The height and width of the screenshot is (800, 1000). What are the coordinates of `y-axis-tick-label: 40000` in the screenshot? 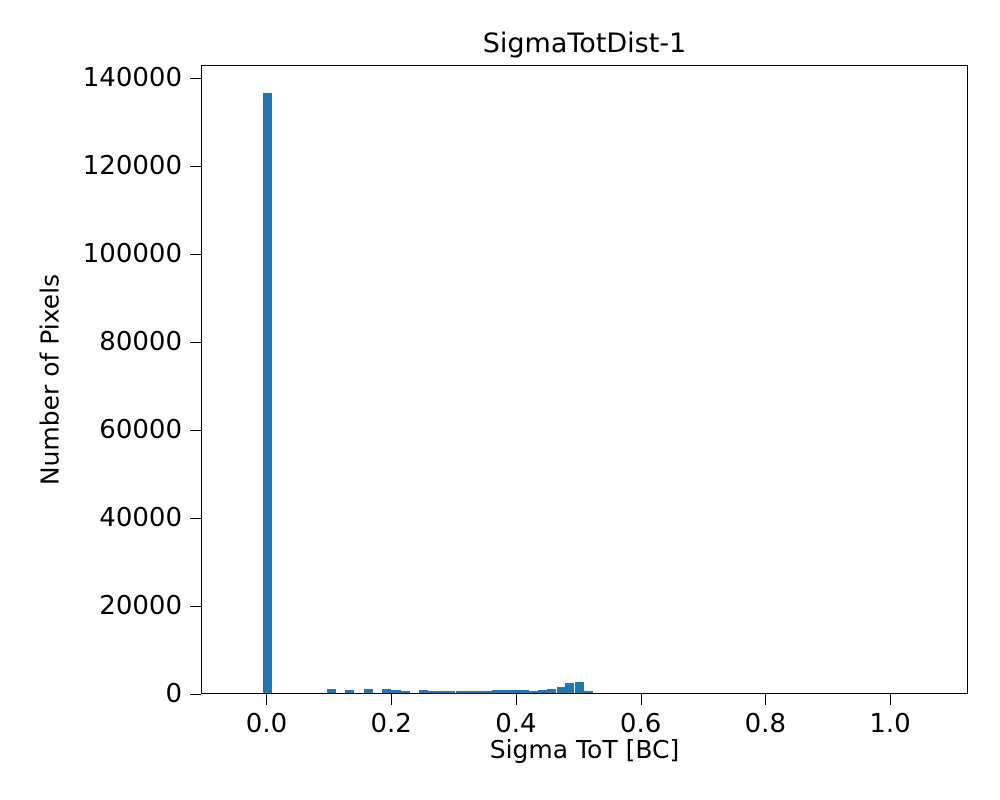 It's located at (140, 518).